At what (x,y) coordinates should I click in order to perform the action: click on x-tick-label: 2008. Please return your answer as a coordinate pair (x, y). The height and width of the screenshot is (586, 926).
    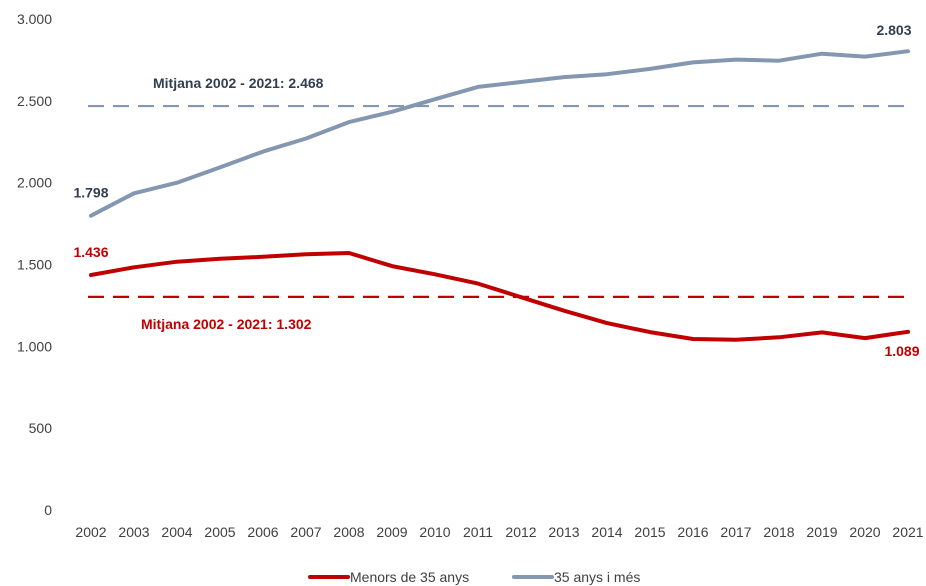
    Looking at the image, I should click on (348, 532).